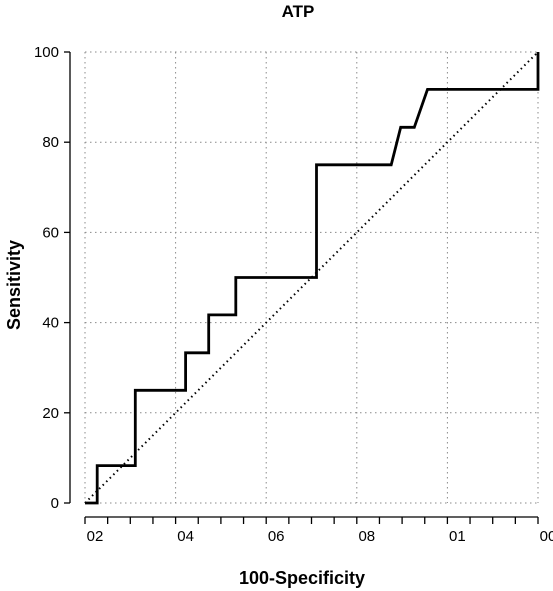 This screenshot has width=553, height=591. I want to click on y-tick-label: 80, so click(50, 142).